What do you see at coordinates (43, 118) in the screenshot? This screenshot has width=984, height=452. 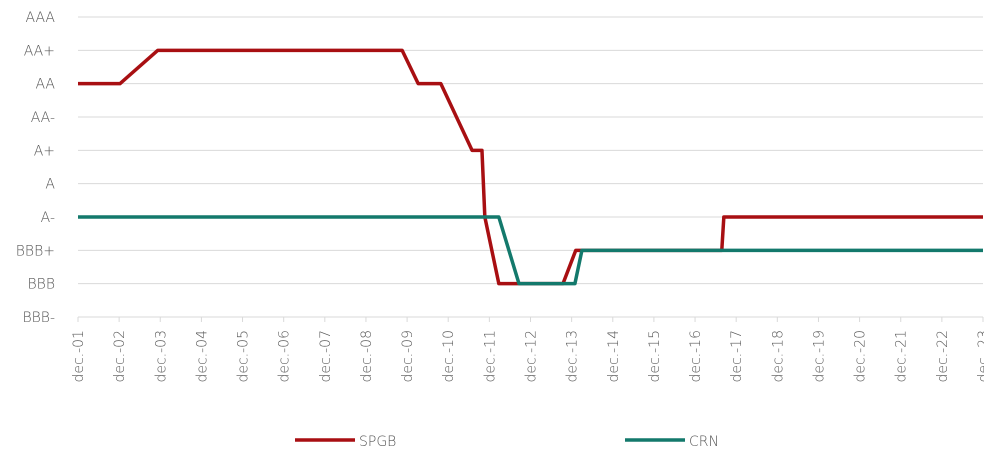 I see `y-tick-label: AA-` at bounding box center [43, 118].